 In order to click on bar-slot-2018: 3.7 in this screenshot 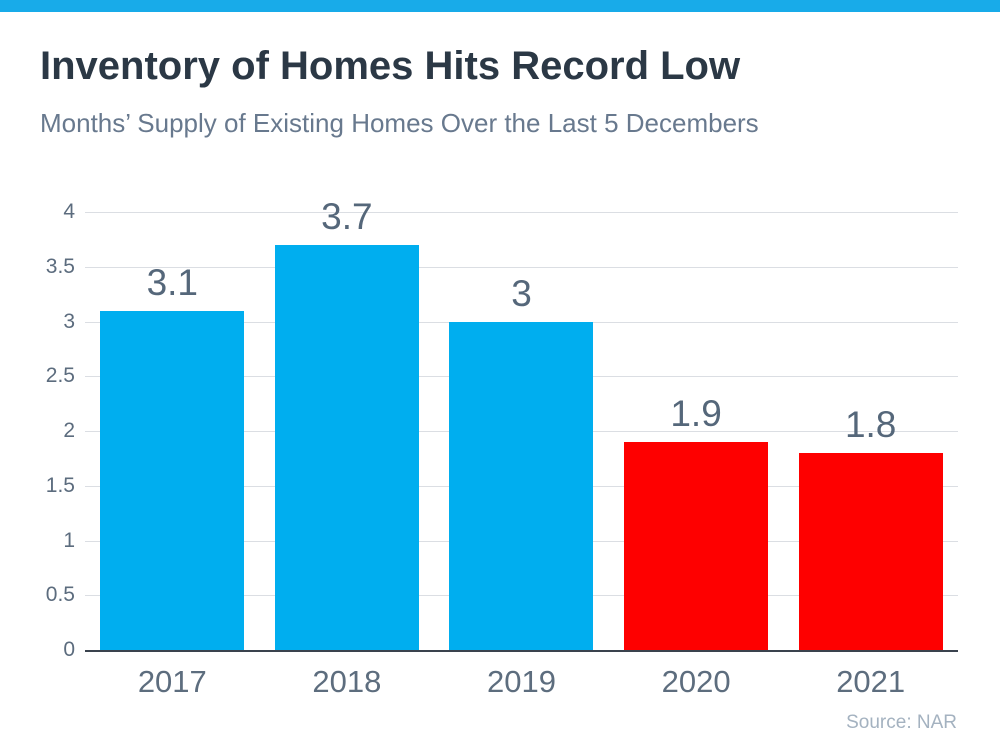, I will do `click(347, 423)`.